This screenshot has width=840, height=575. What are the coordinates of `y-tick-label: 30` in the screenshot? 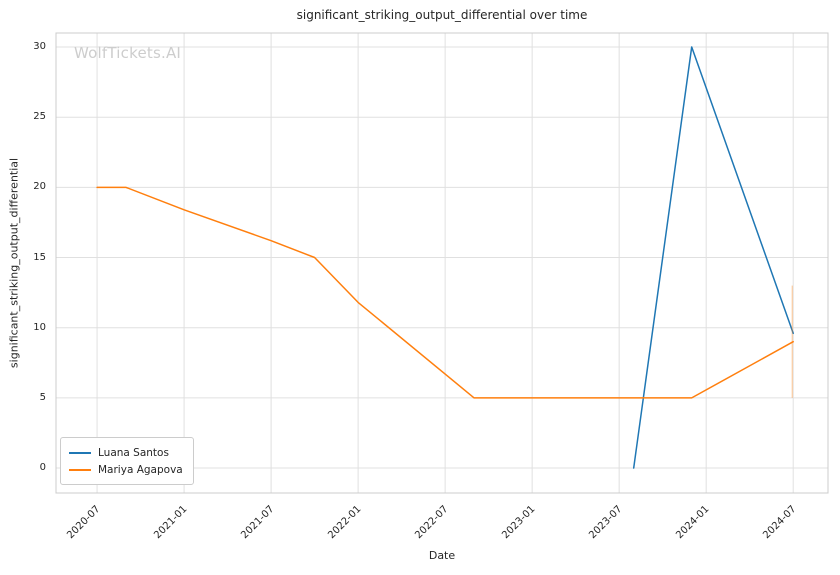 It's located at (39, 47).